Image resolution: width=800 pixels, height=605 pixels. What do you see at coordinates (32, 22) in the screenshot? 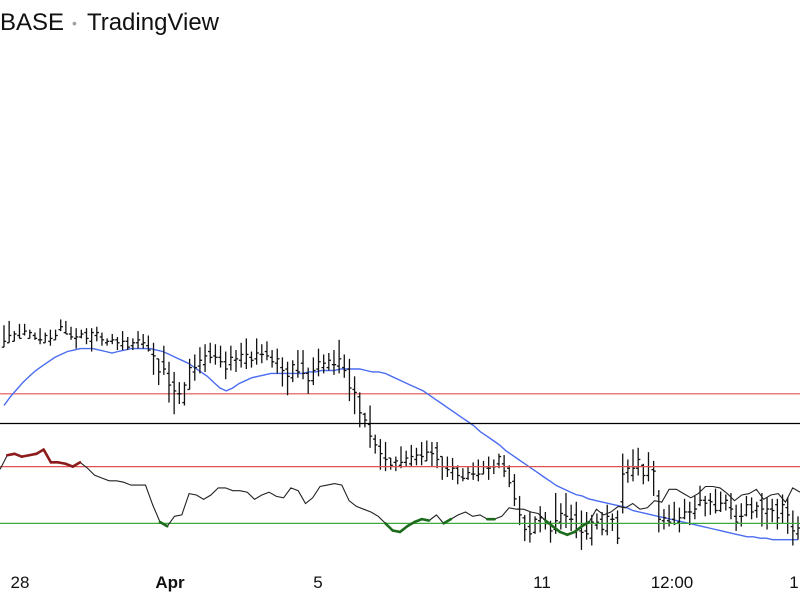
I see `symbol-label: BASE` at bounding box center [32, 22].